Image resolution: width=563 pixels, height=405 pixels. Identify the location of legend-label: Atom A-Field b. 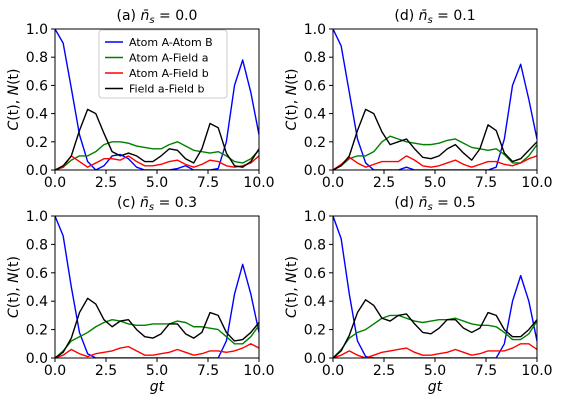
(169, 73).